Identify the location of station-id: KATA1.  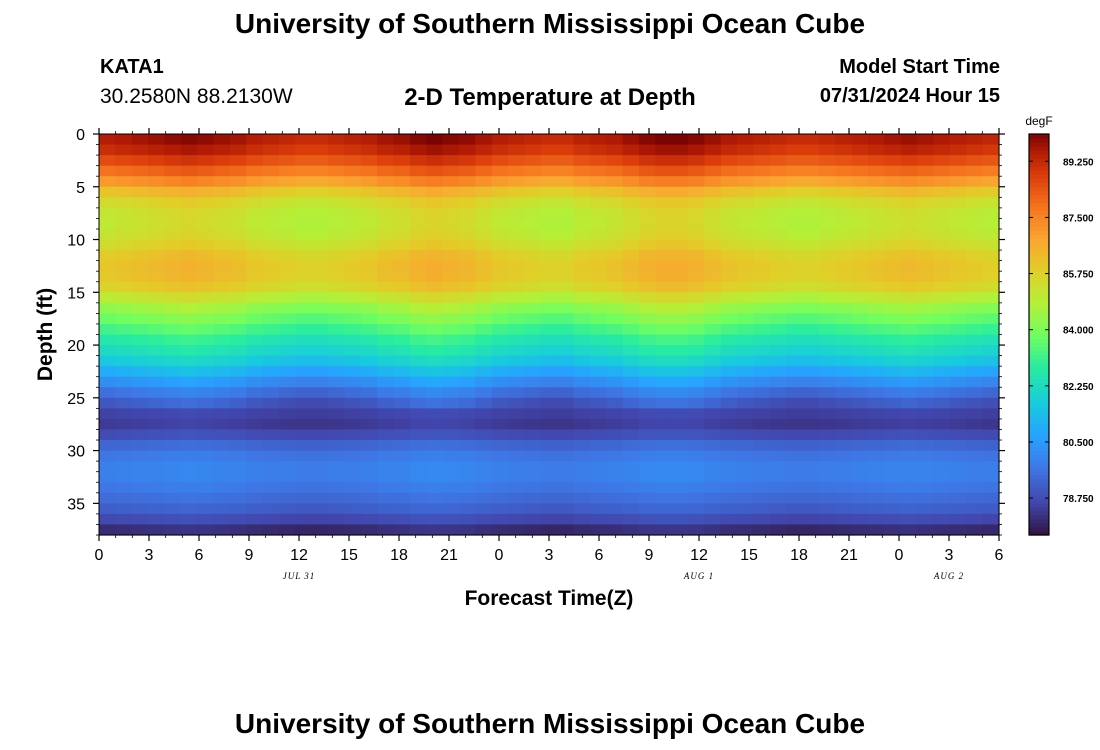
(132, 67).